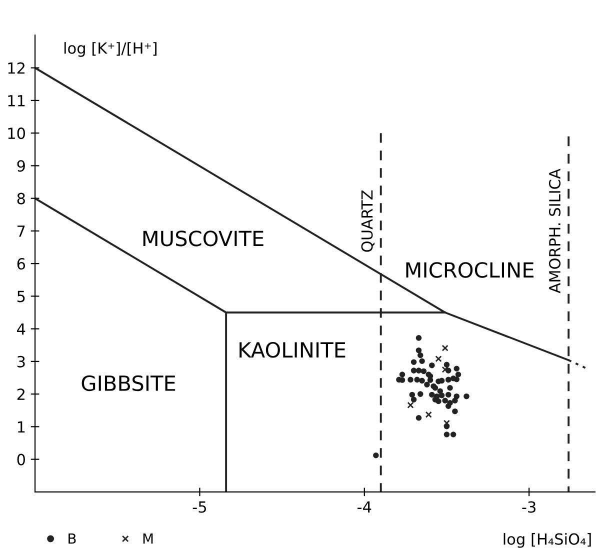 This screenshot has width=604, height=559. I want to click on annotation: GIBBSITE, so click(129, 383).